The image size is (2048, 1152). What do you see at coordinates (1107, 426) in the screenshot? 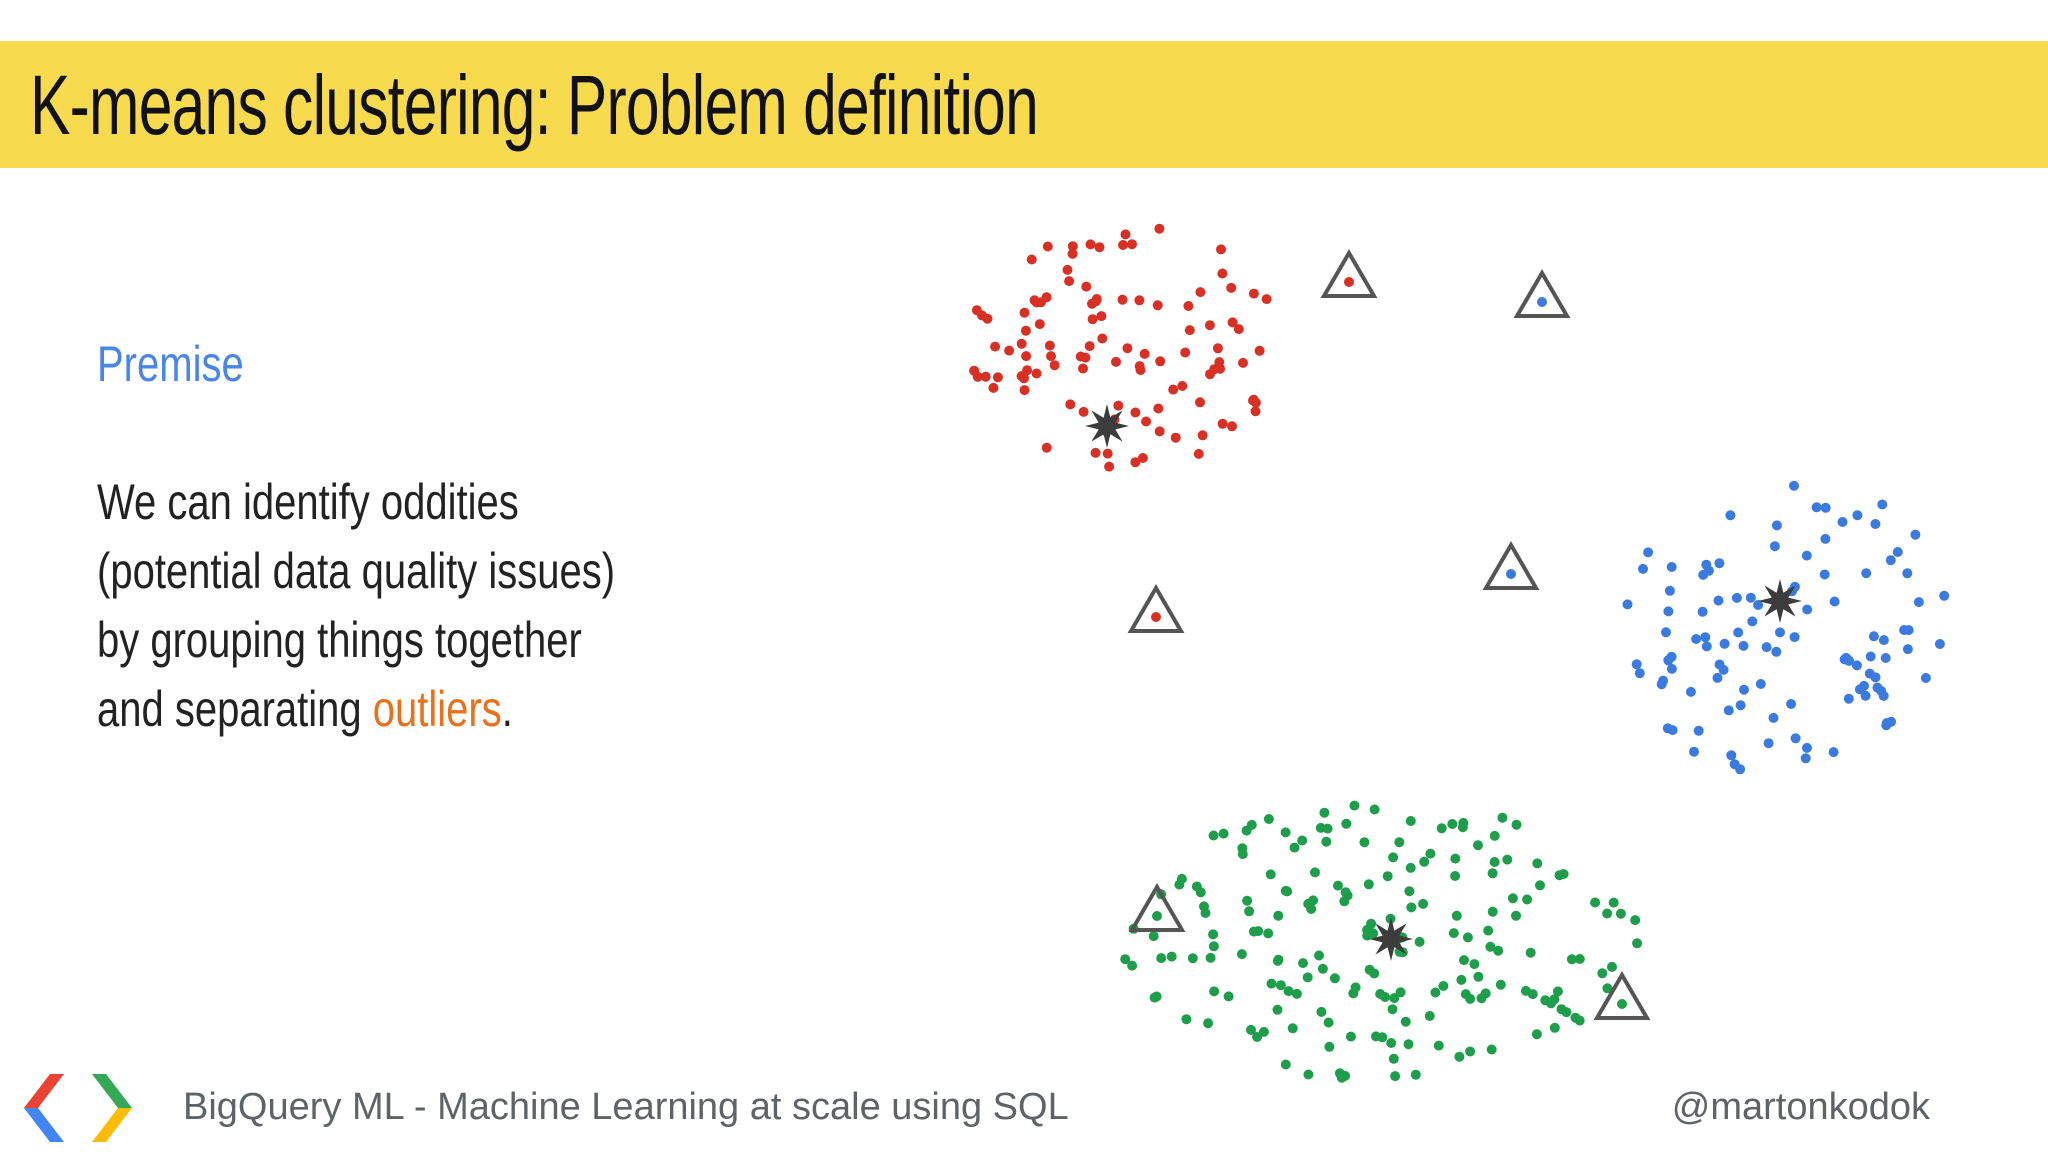
I see `red-centroid-icon` at bounding box center [1107, 426].